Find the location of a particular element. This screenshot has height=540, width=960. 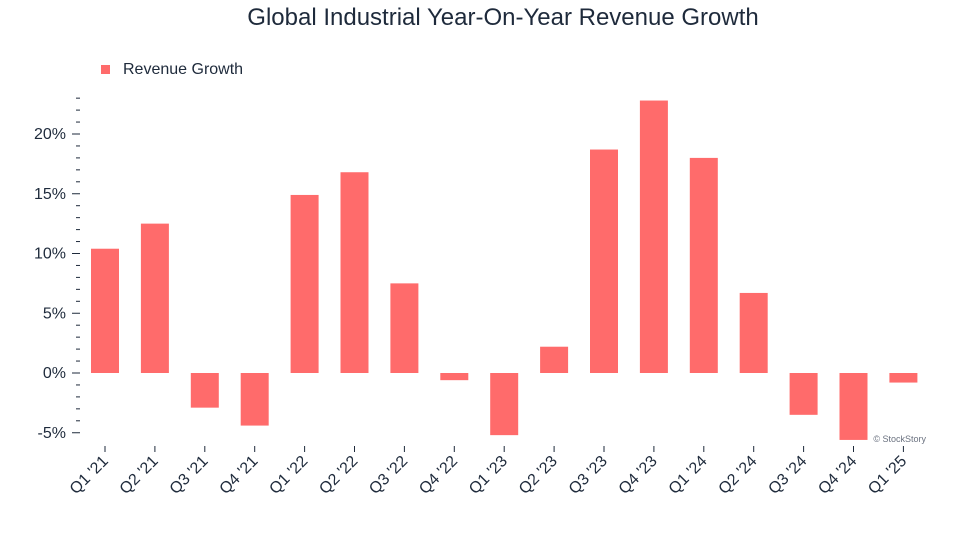

legend: Revenue Growth is located at coordinates (172, 69).